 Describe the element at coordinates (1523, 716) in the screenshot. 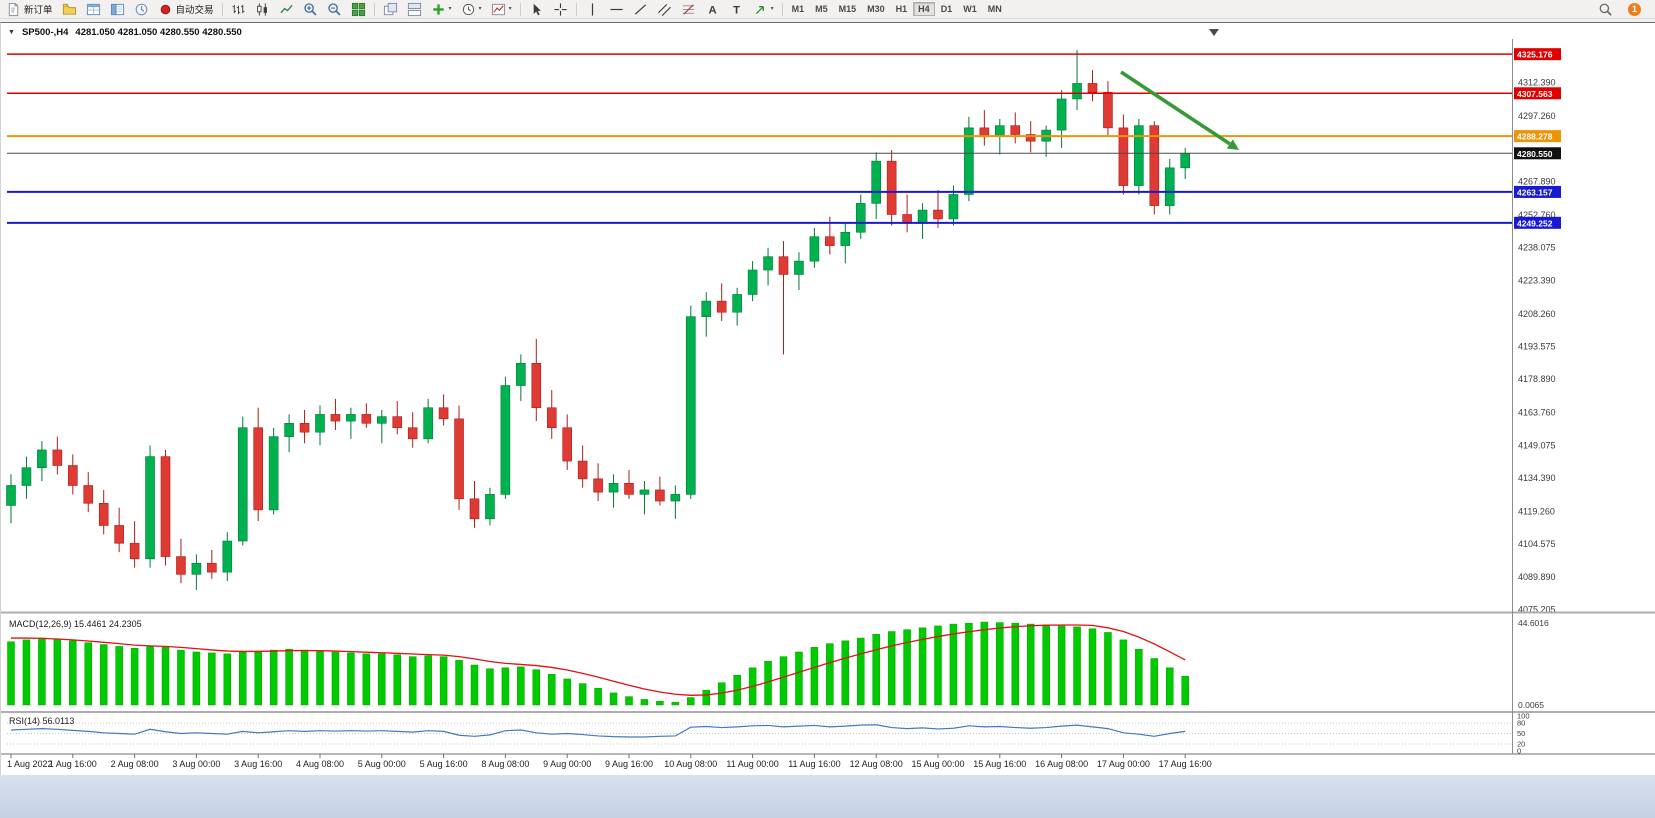

I see `rsi-axis-tick: 100` at that location.